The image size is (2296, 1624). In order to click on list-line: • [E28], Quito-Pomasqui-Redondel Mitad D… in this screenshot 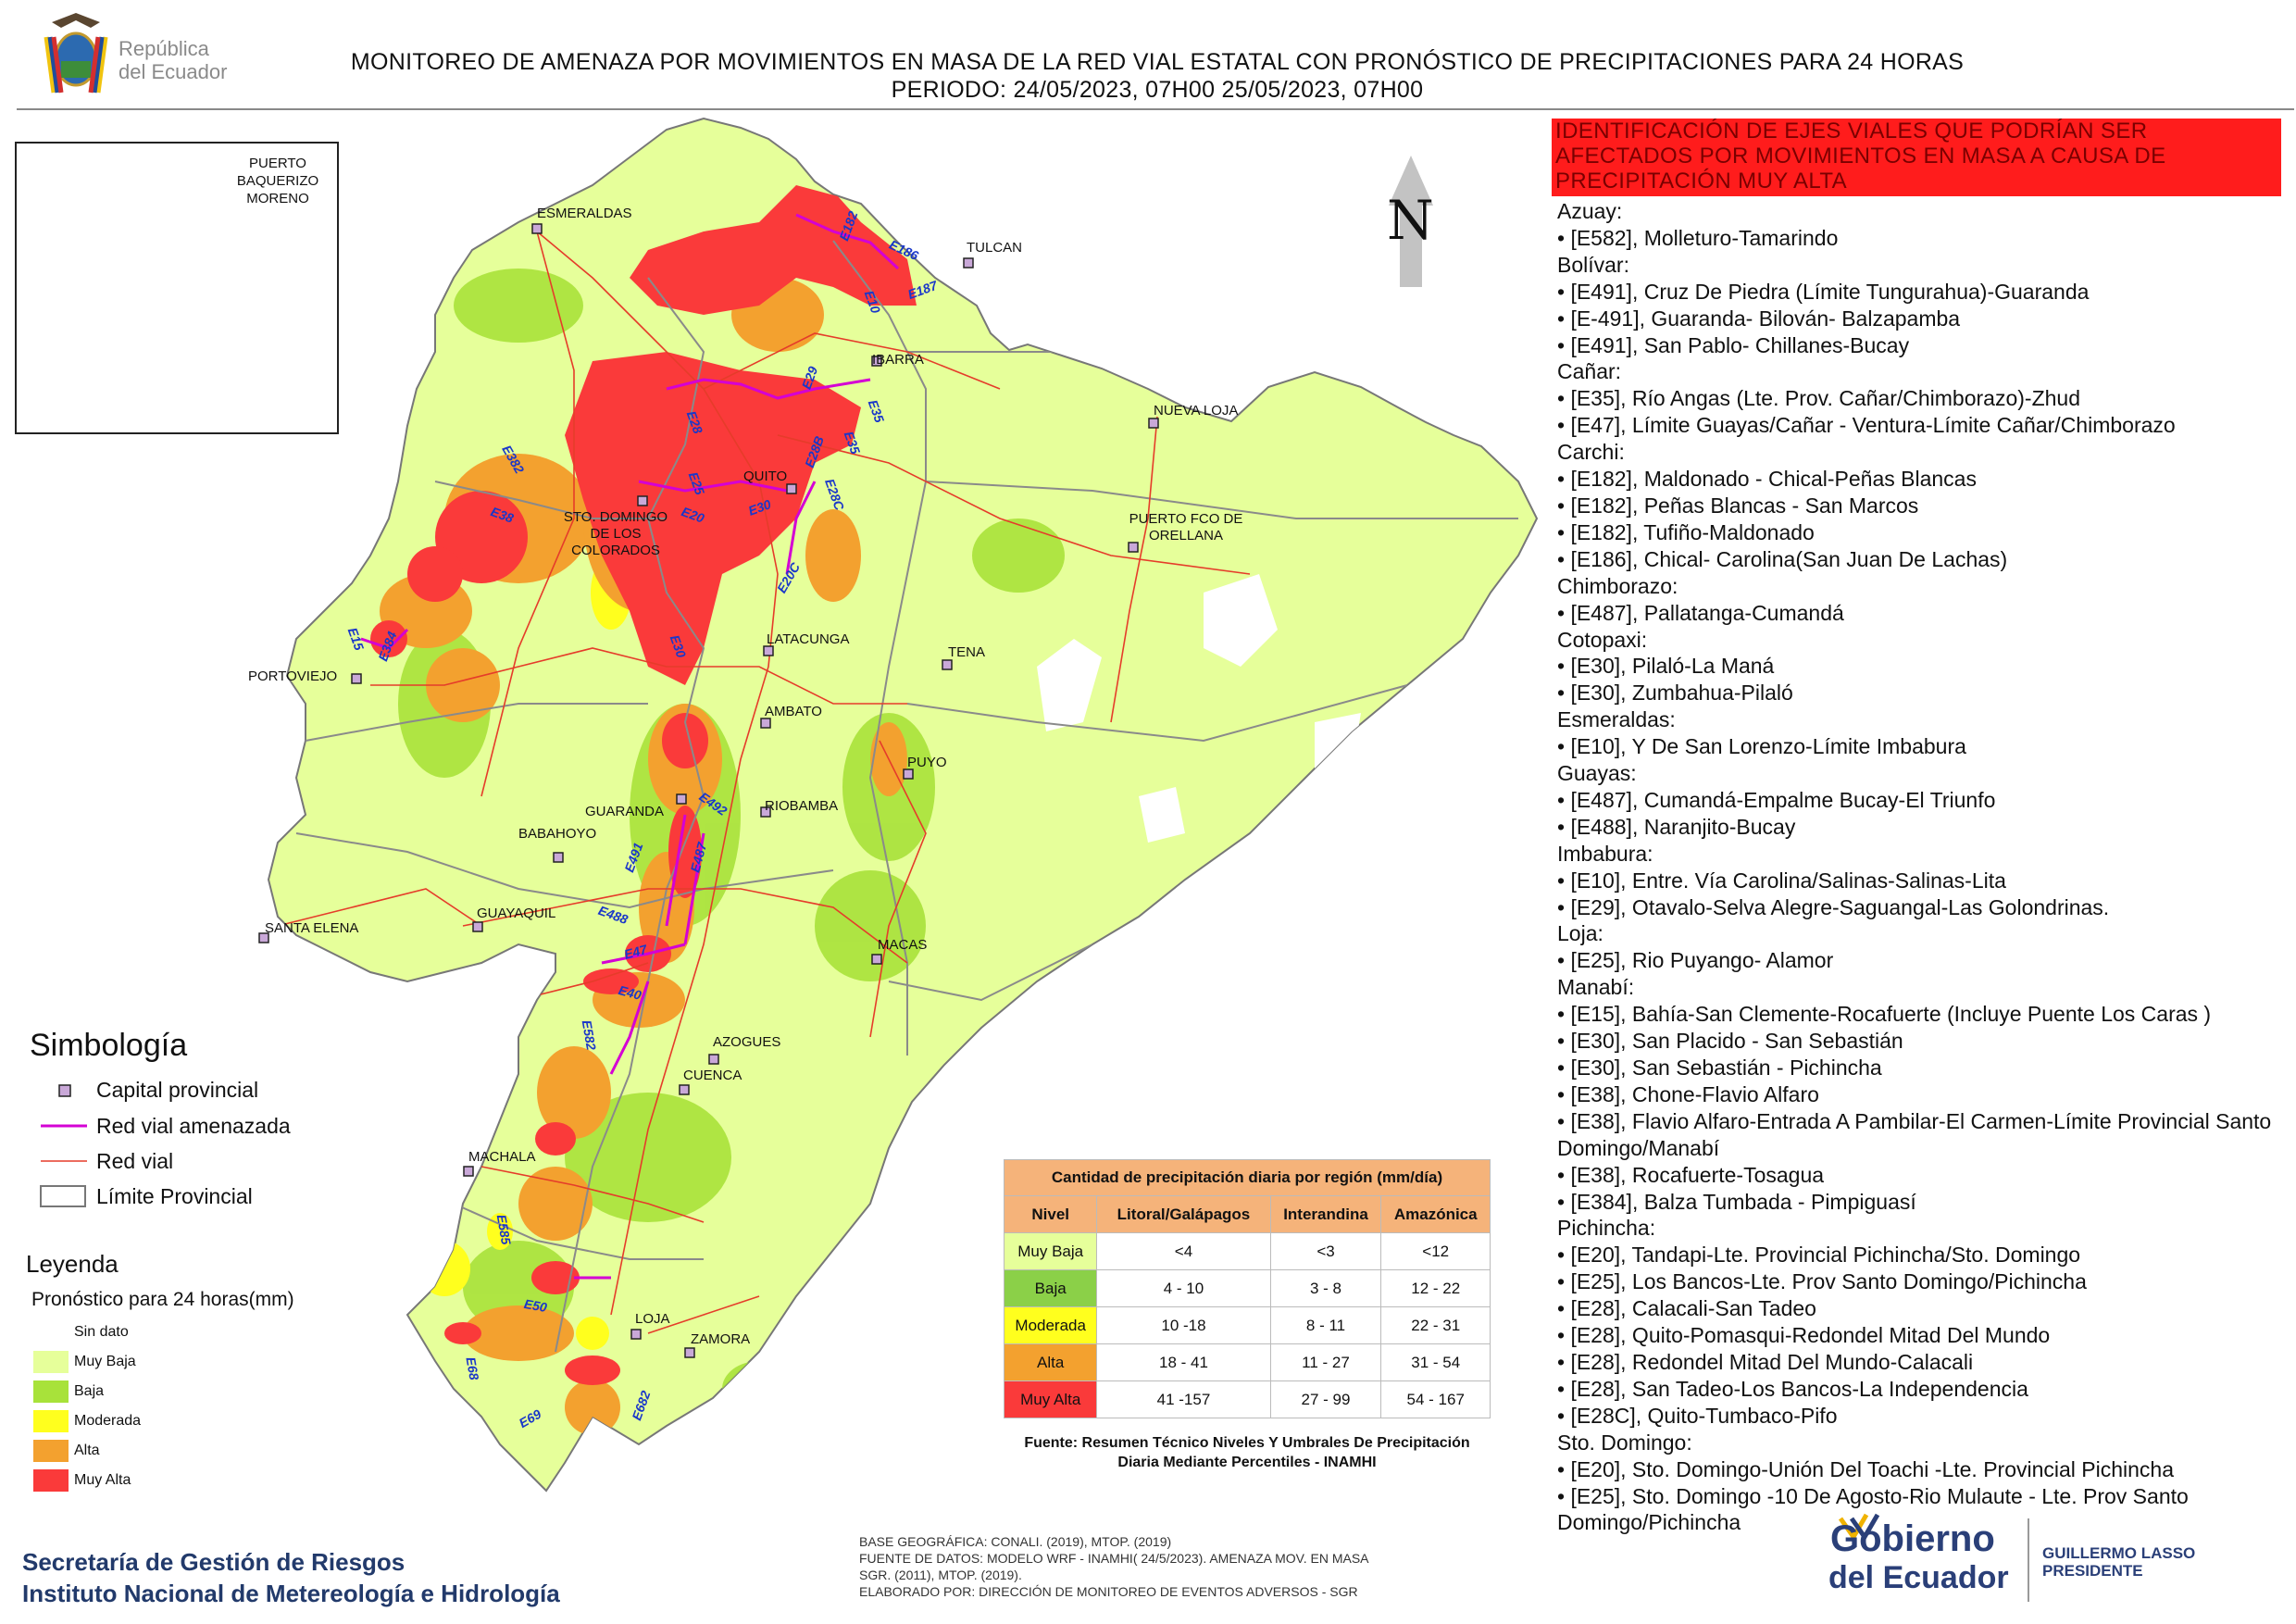, I will do `click(1804, 1335)`.